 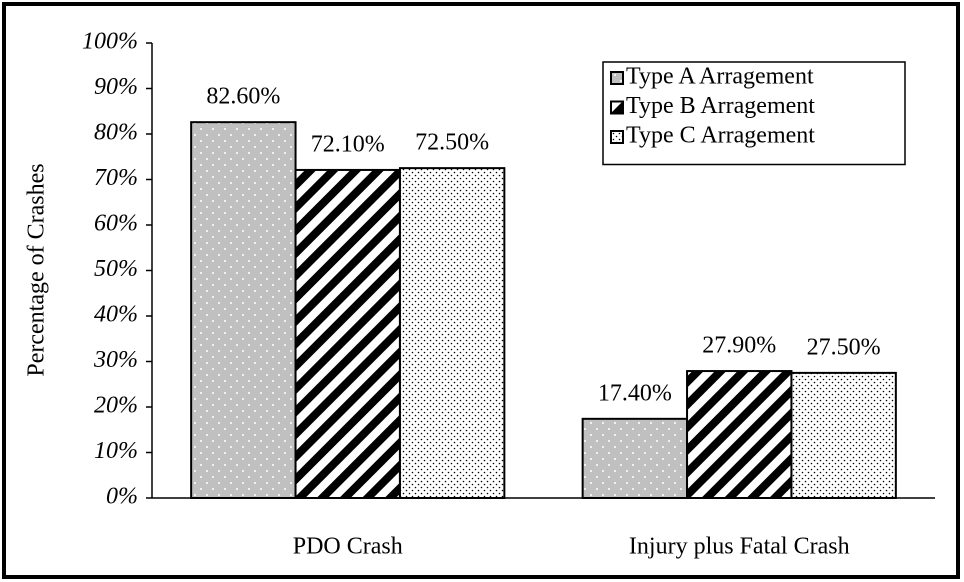 What do you see at coordinates (110, 42) in the screenshot?
I see `y-tick-label: 100%` at bounding box center [110, 42].